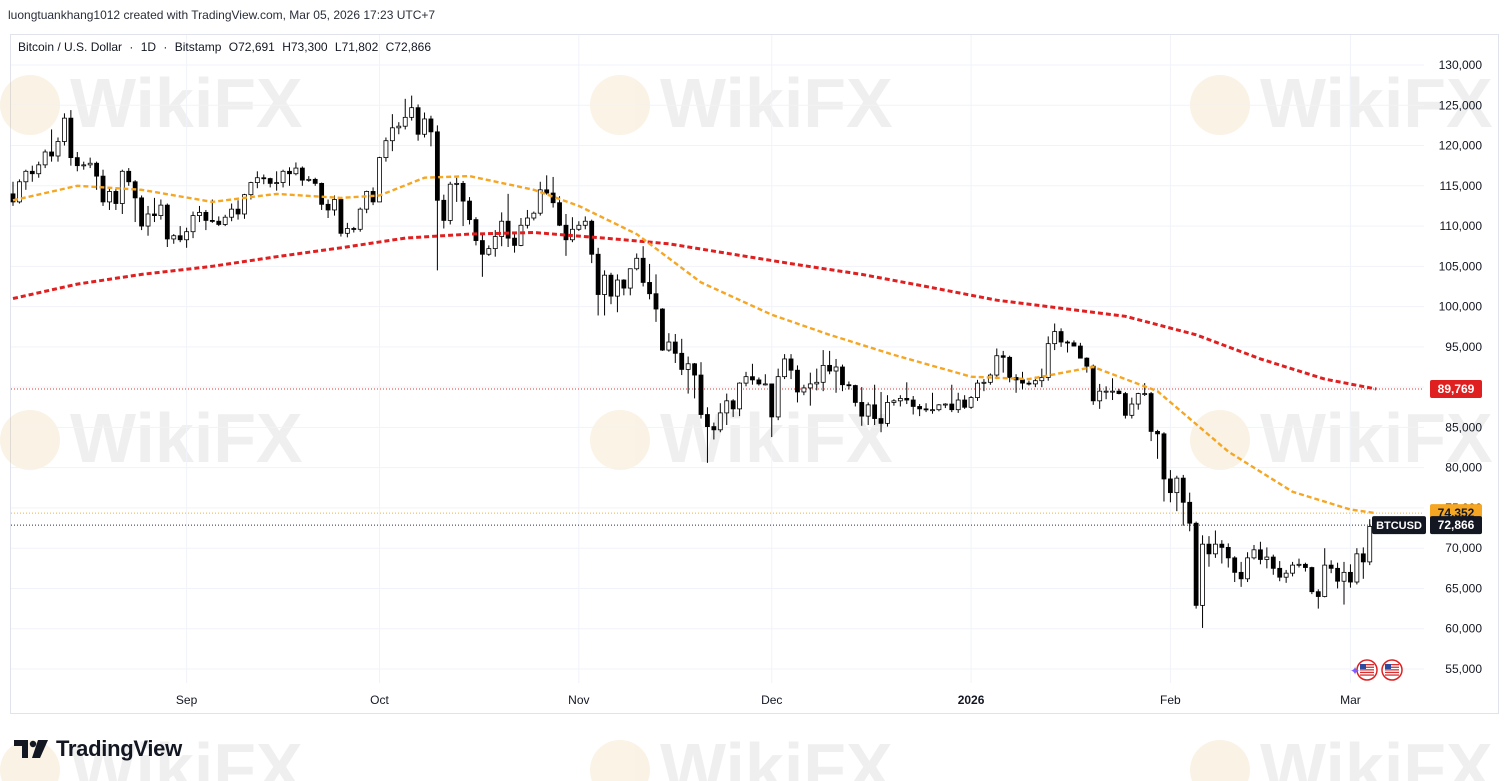 The image size is (1507, 781). Describe the element at coordinates (1463, 629) in the screenshot. I see `y-tick-label: 60,000` at that location.